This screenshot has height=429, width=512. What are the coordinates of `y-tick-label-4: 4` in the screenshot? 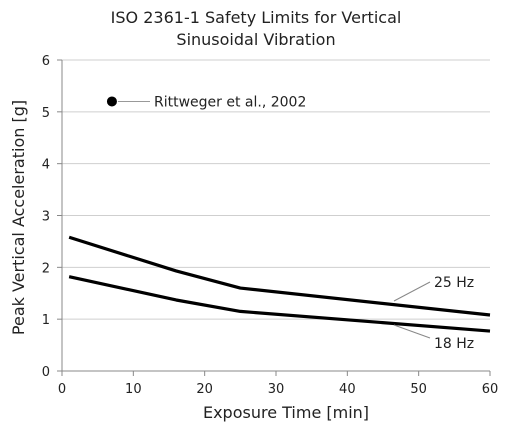 It's located at (46, 165).